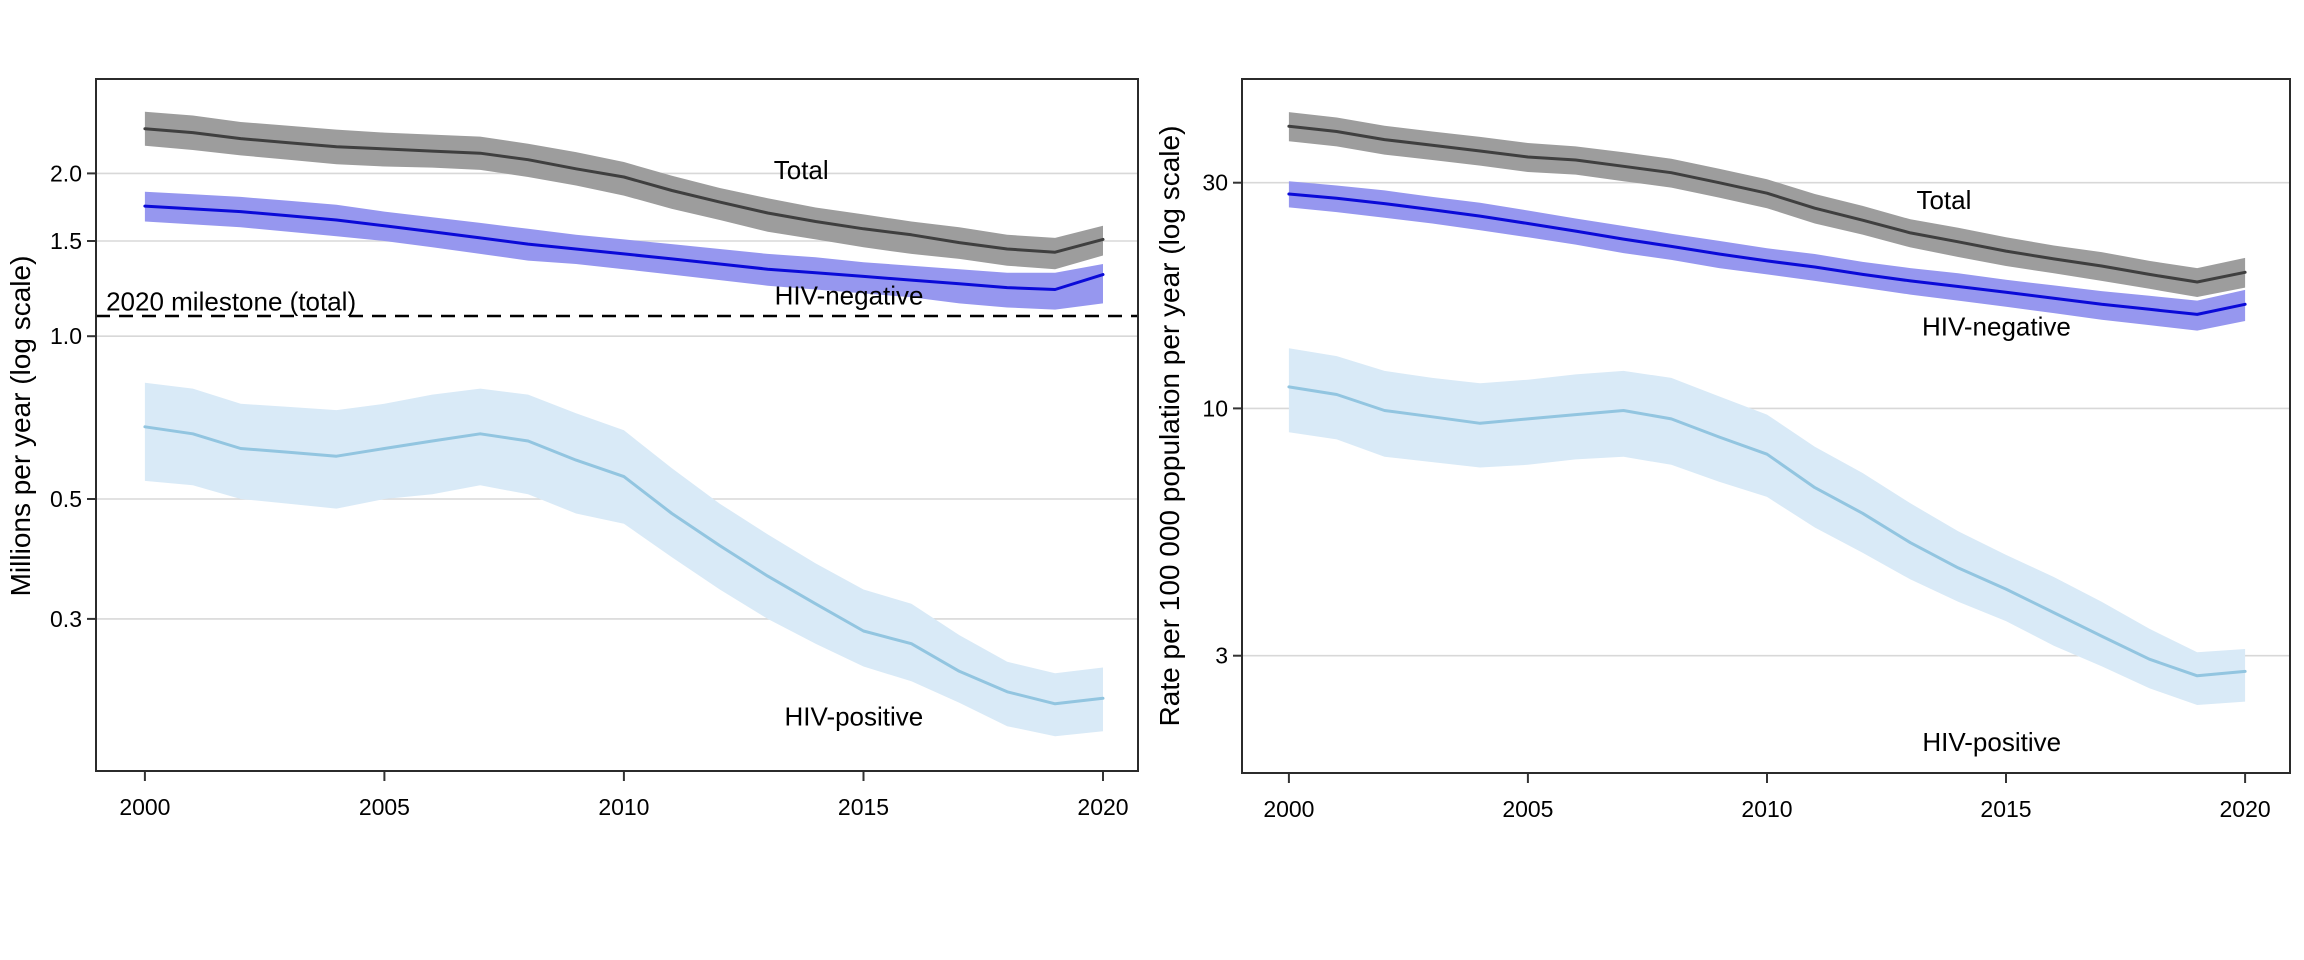 The width and height of the screenshot is (2304, 960). Describe the element at coordinates (1221, 656) in the screenshot. I see `y-tick-label: 3` at that location.